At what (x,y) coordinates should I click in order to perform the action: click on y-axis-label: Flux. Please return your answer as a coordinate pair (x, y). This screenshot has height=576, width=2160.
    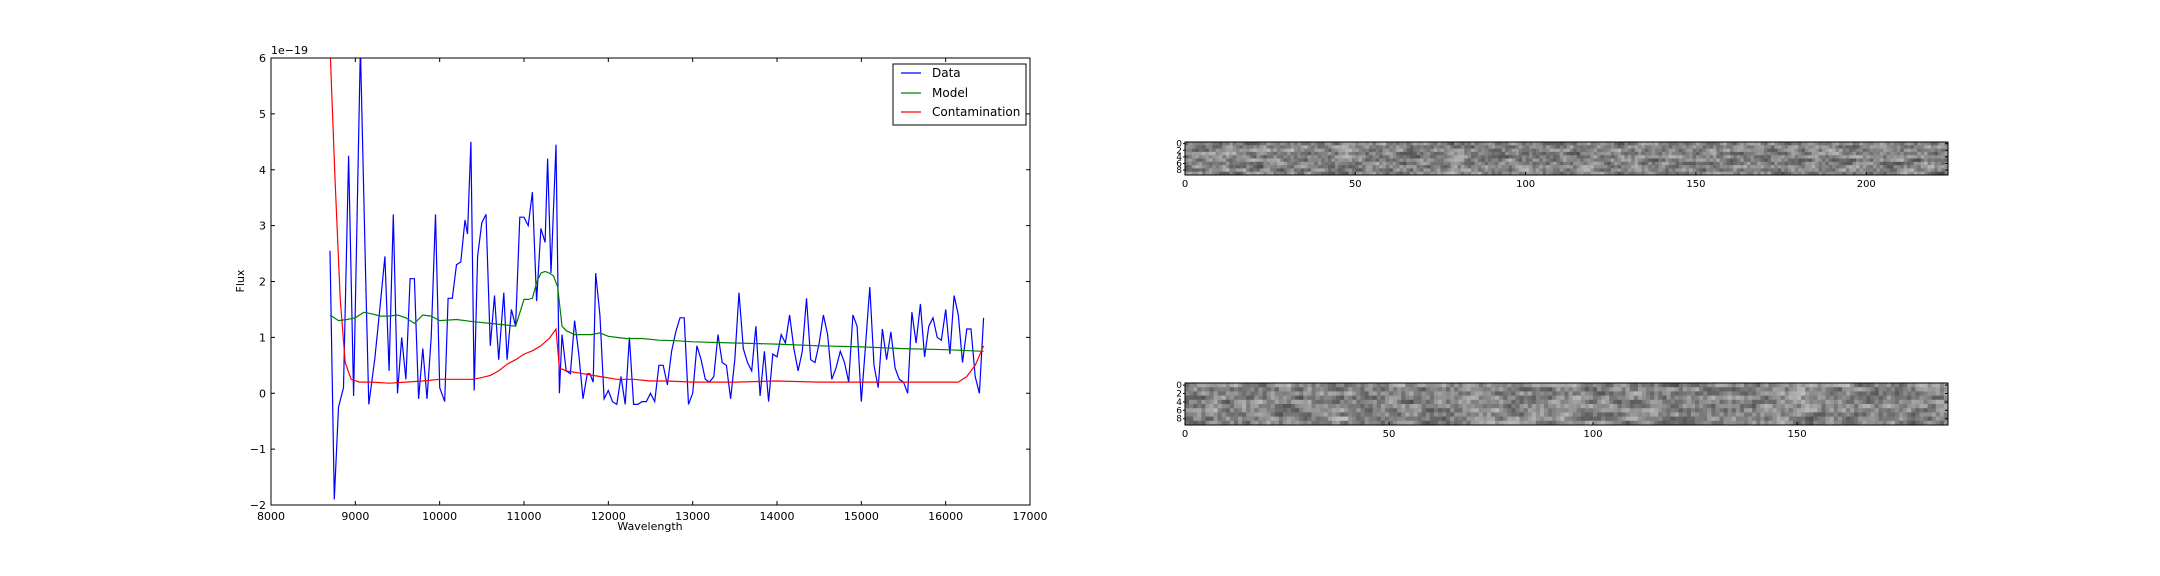
    Looking at the image, I should click on (240, 280).